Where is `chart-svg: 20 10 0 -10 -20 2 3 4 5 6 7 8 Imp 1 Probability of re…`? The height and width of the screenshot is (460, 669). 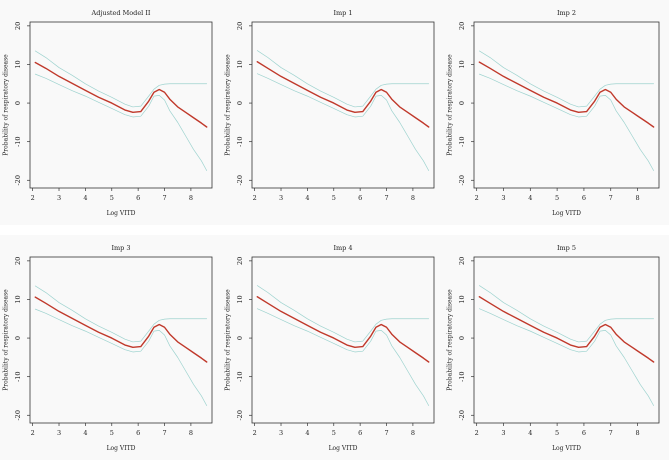
chart-svg: 20 10 0 -10 -20 2 3 4 5 6 7 8 Imp 1 Probability of re… is located at coordinates (330, 105).